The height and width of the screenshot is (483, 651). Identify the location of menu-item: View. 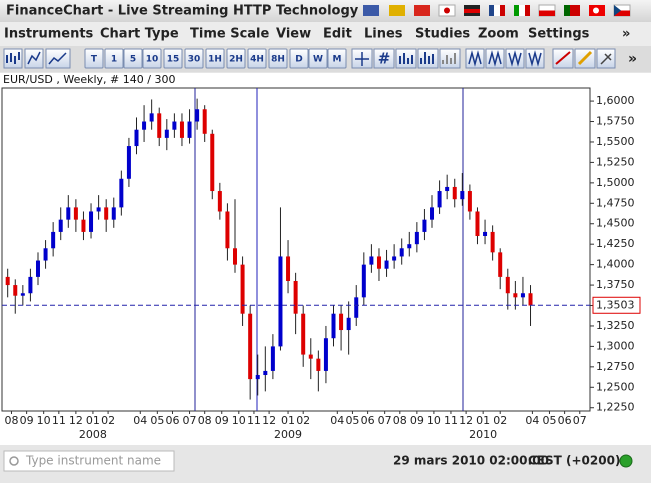
(293, 34).